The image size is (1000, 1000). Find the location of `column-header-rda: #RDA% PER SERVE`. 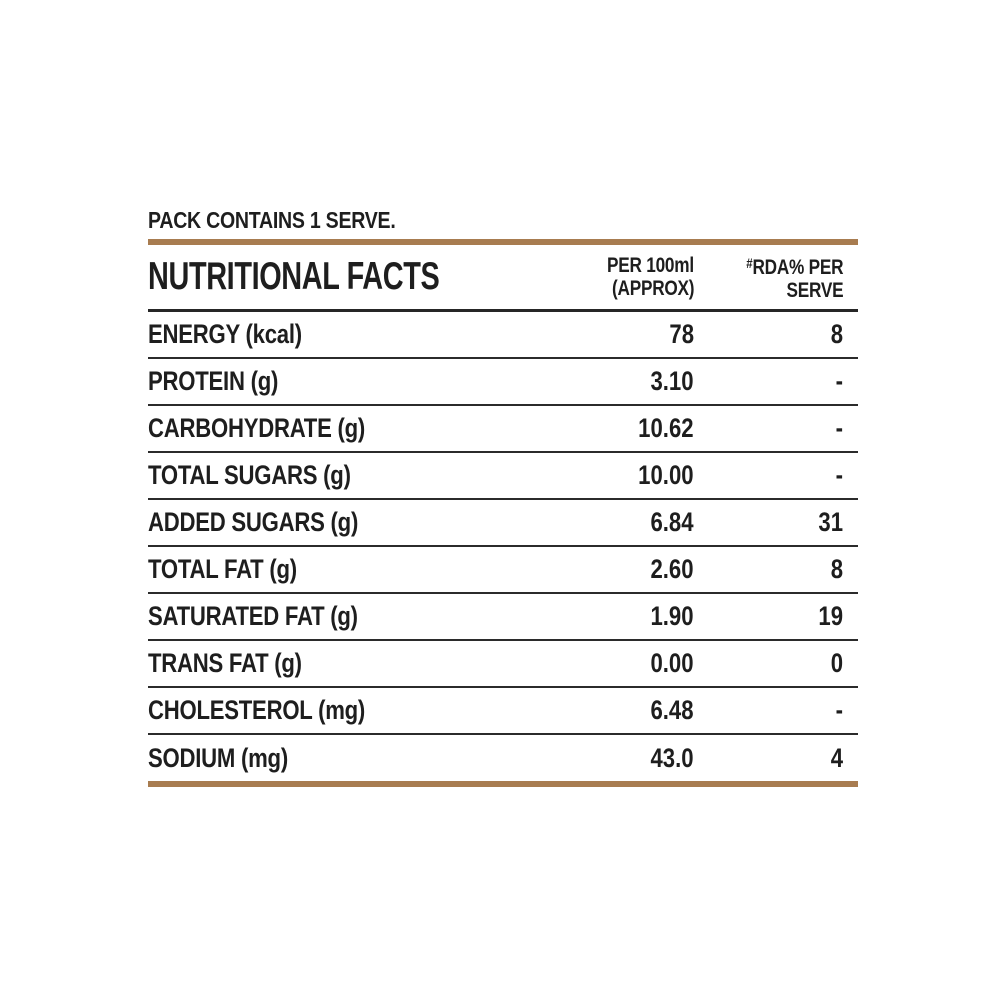

column-header-rda: #RDA% PER SERVE is located at coordinates (776, 277).